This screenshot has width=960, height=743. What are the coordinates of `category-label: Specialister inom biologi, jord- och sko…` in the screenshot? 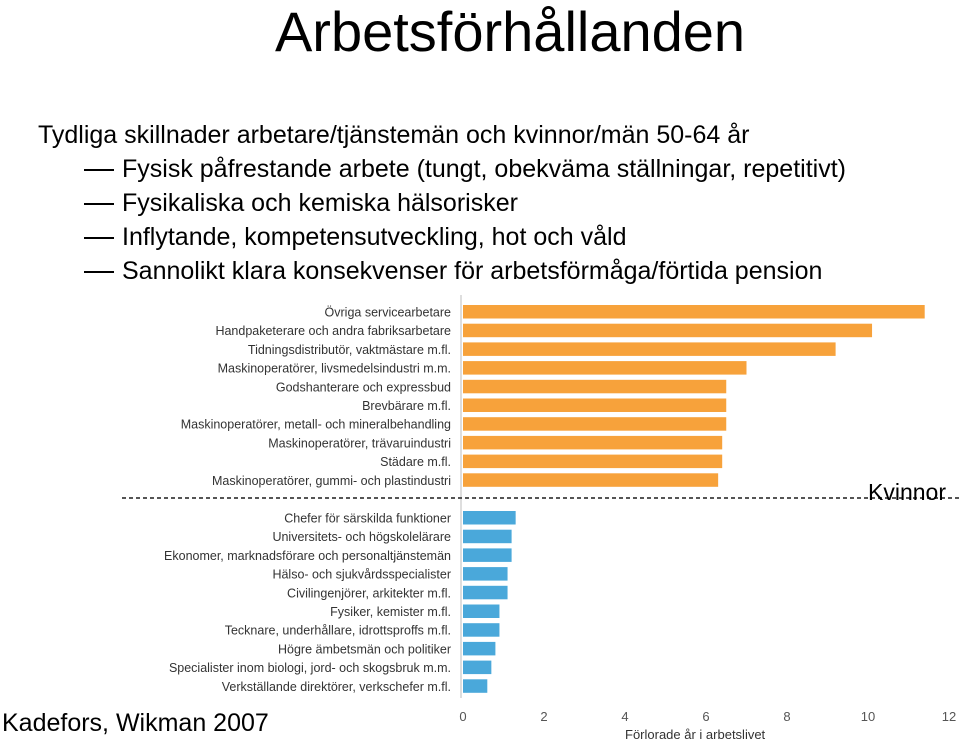 It's located at (310, 668).